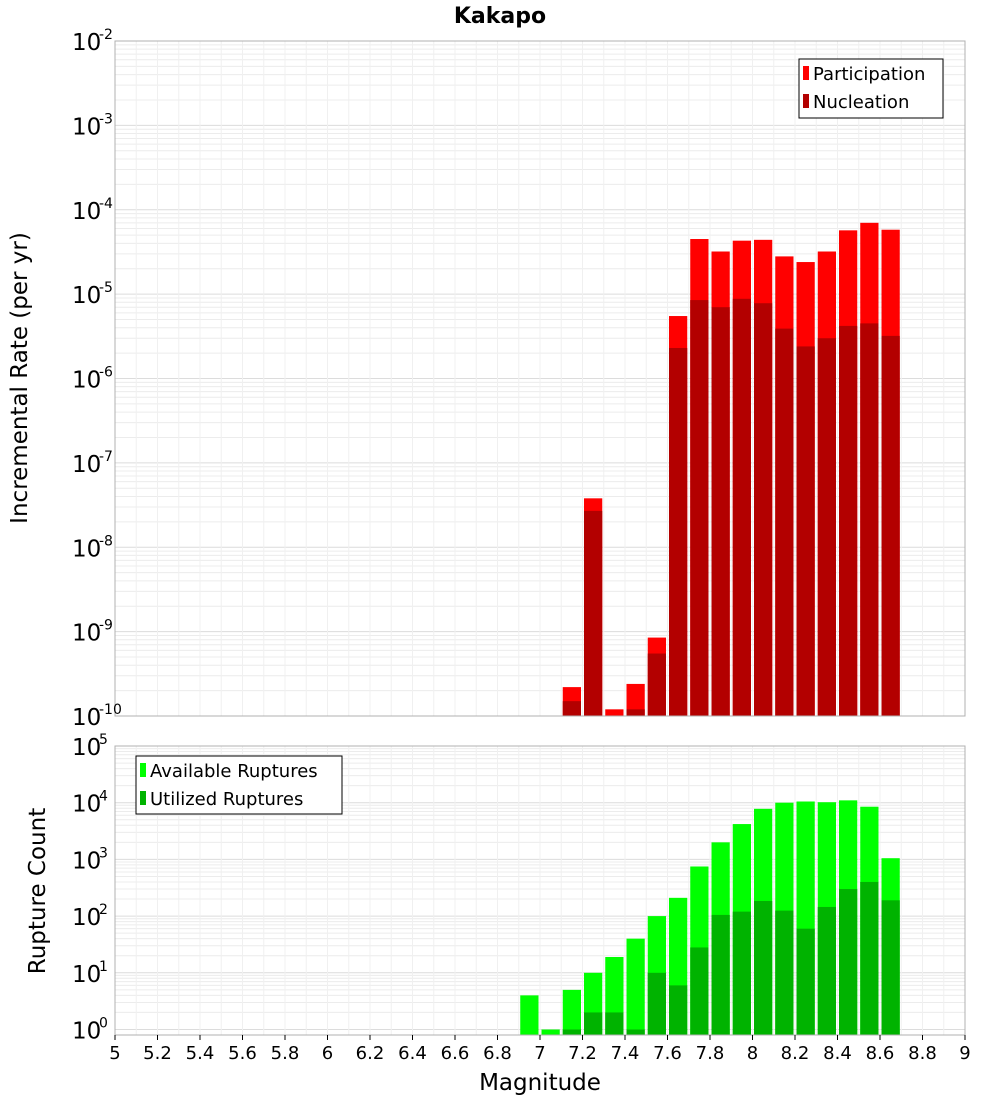 This screenshot has width=1000, height=1100. What do you see at coordinates (103, 1024) in the screenshot?
I see `bottom-y-tick-exponent: 0` at bounding box center [103, 1024].